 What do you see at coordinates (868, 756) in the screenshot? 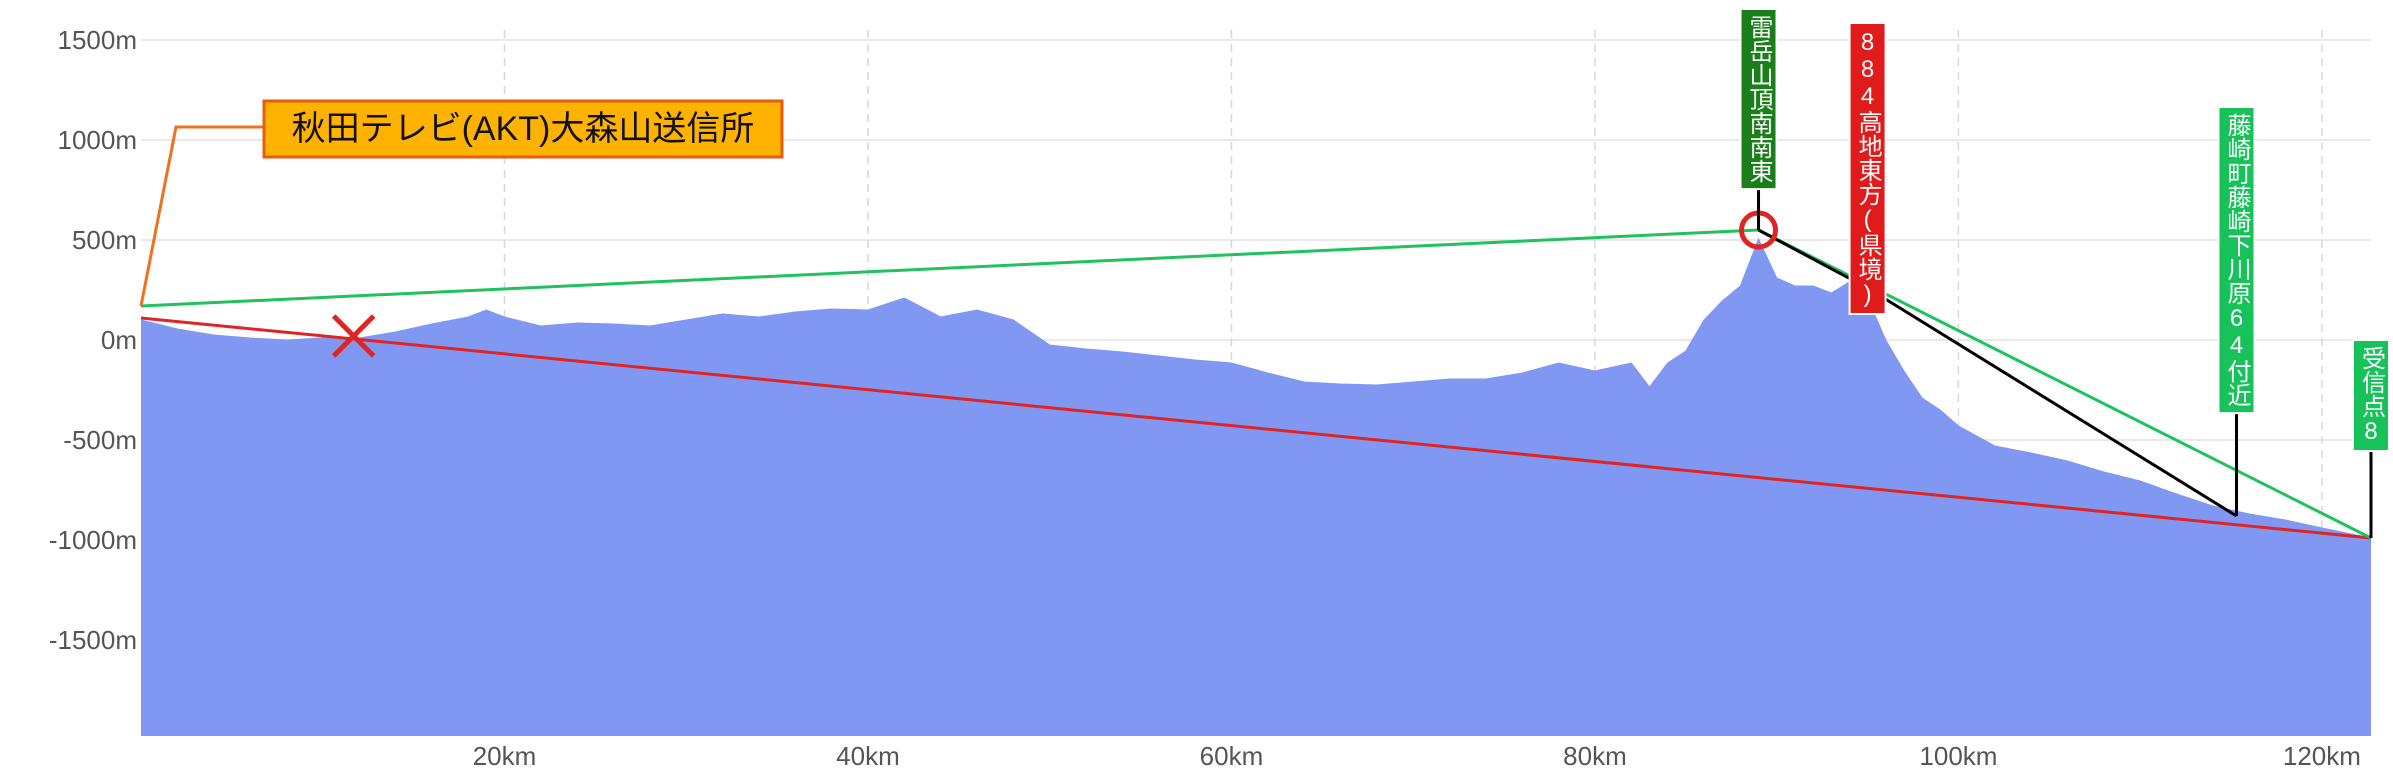
I see `x-tick-label: 40km` at bounding box center [868, 756].